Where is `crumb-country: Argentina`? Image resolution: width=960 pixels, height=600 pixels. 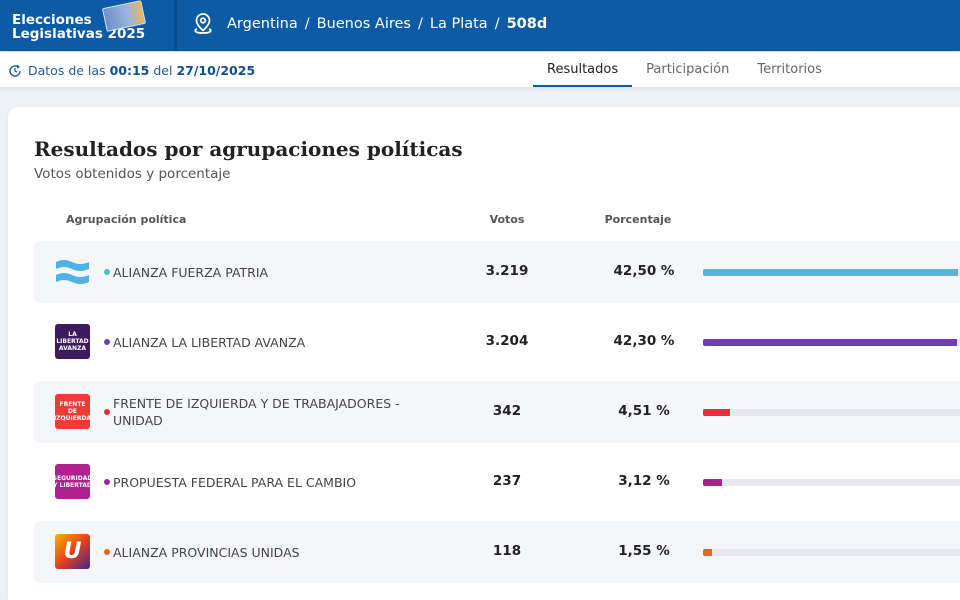 crumb-country: Argentina is located at coordinates (262, 24).